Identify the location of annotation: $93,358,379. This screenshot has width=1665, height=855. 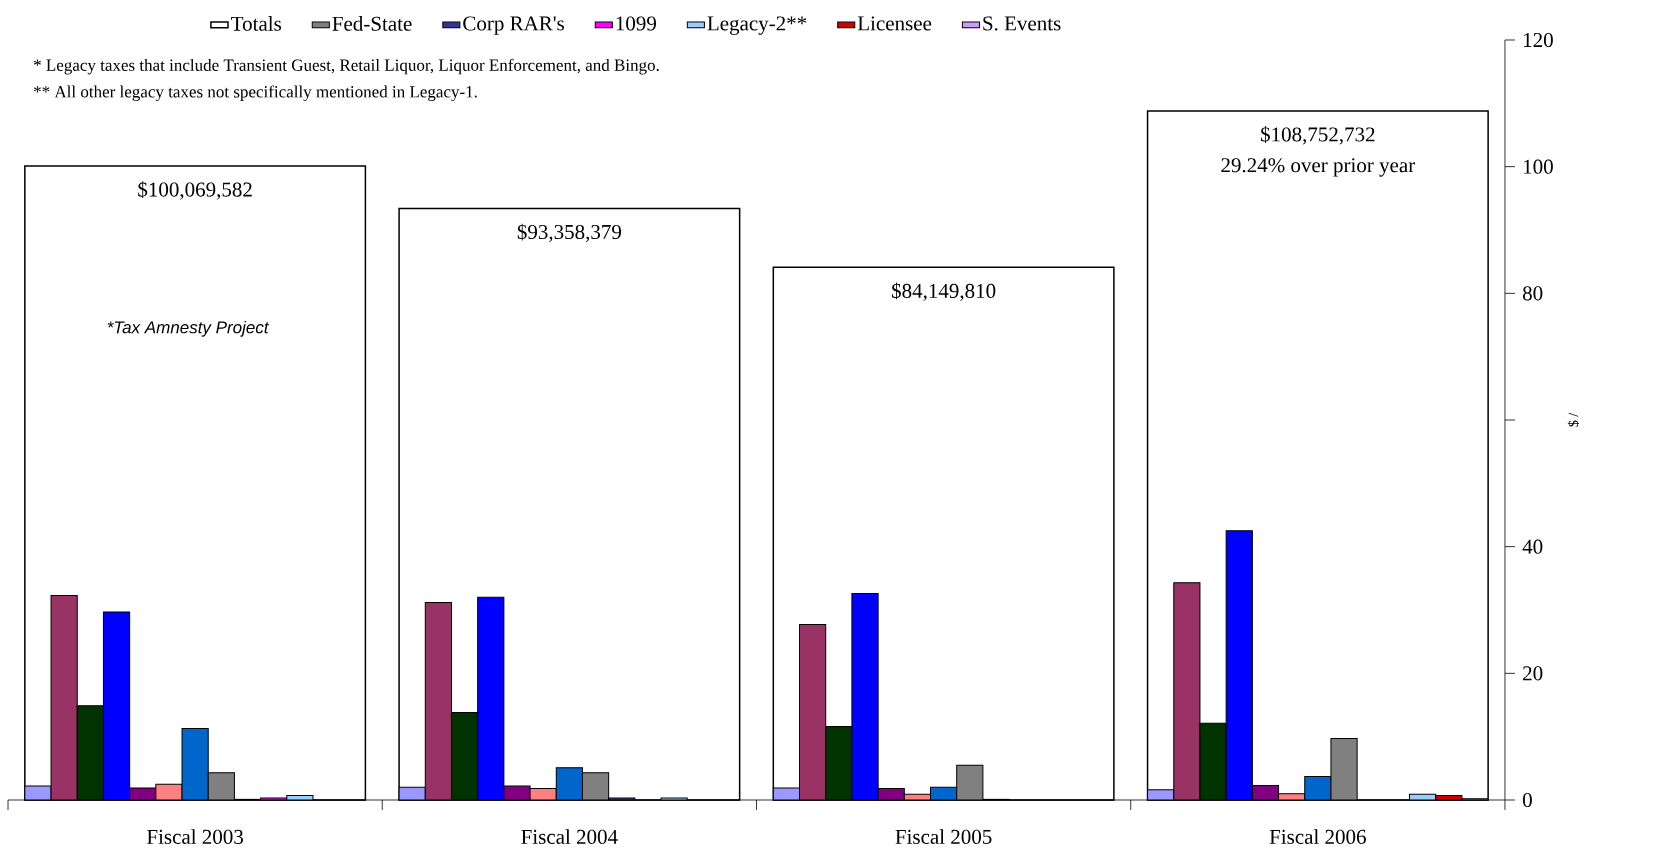
(569, 233).